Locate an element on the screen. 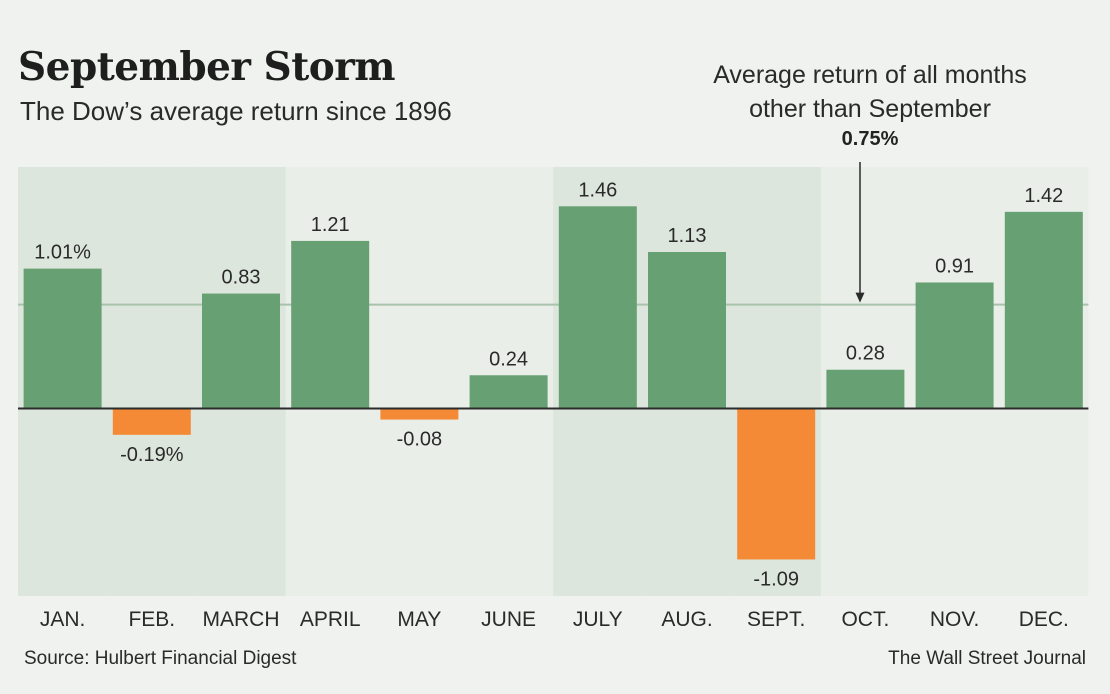 The image size is (1110, 694). month-label-april: APRIL is located at coordinates (330, 619).